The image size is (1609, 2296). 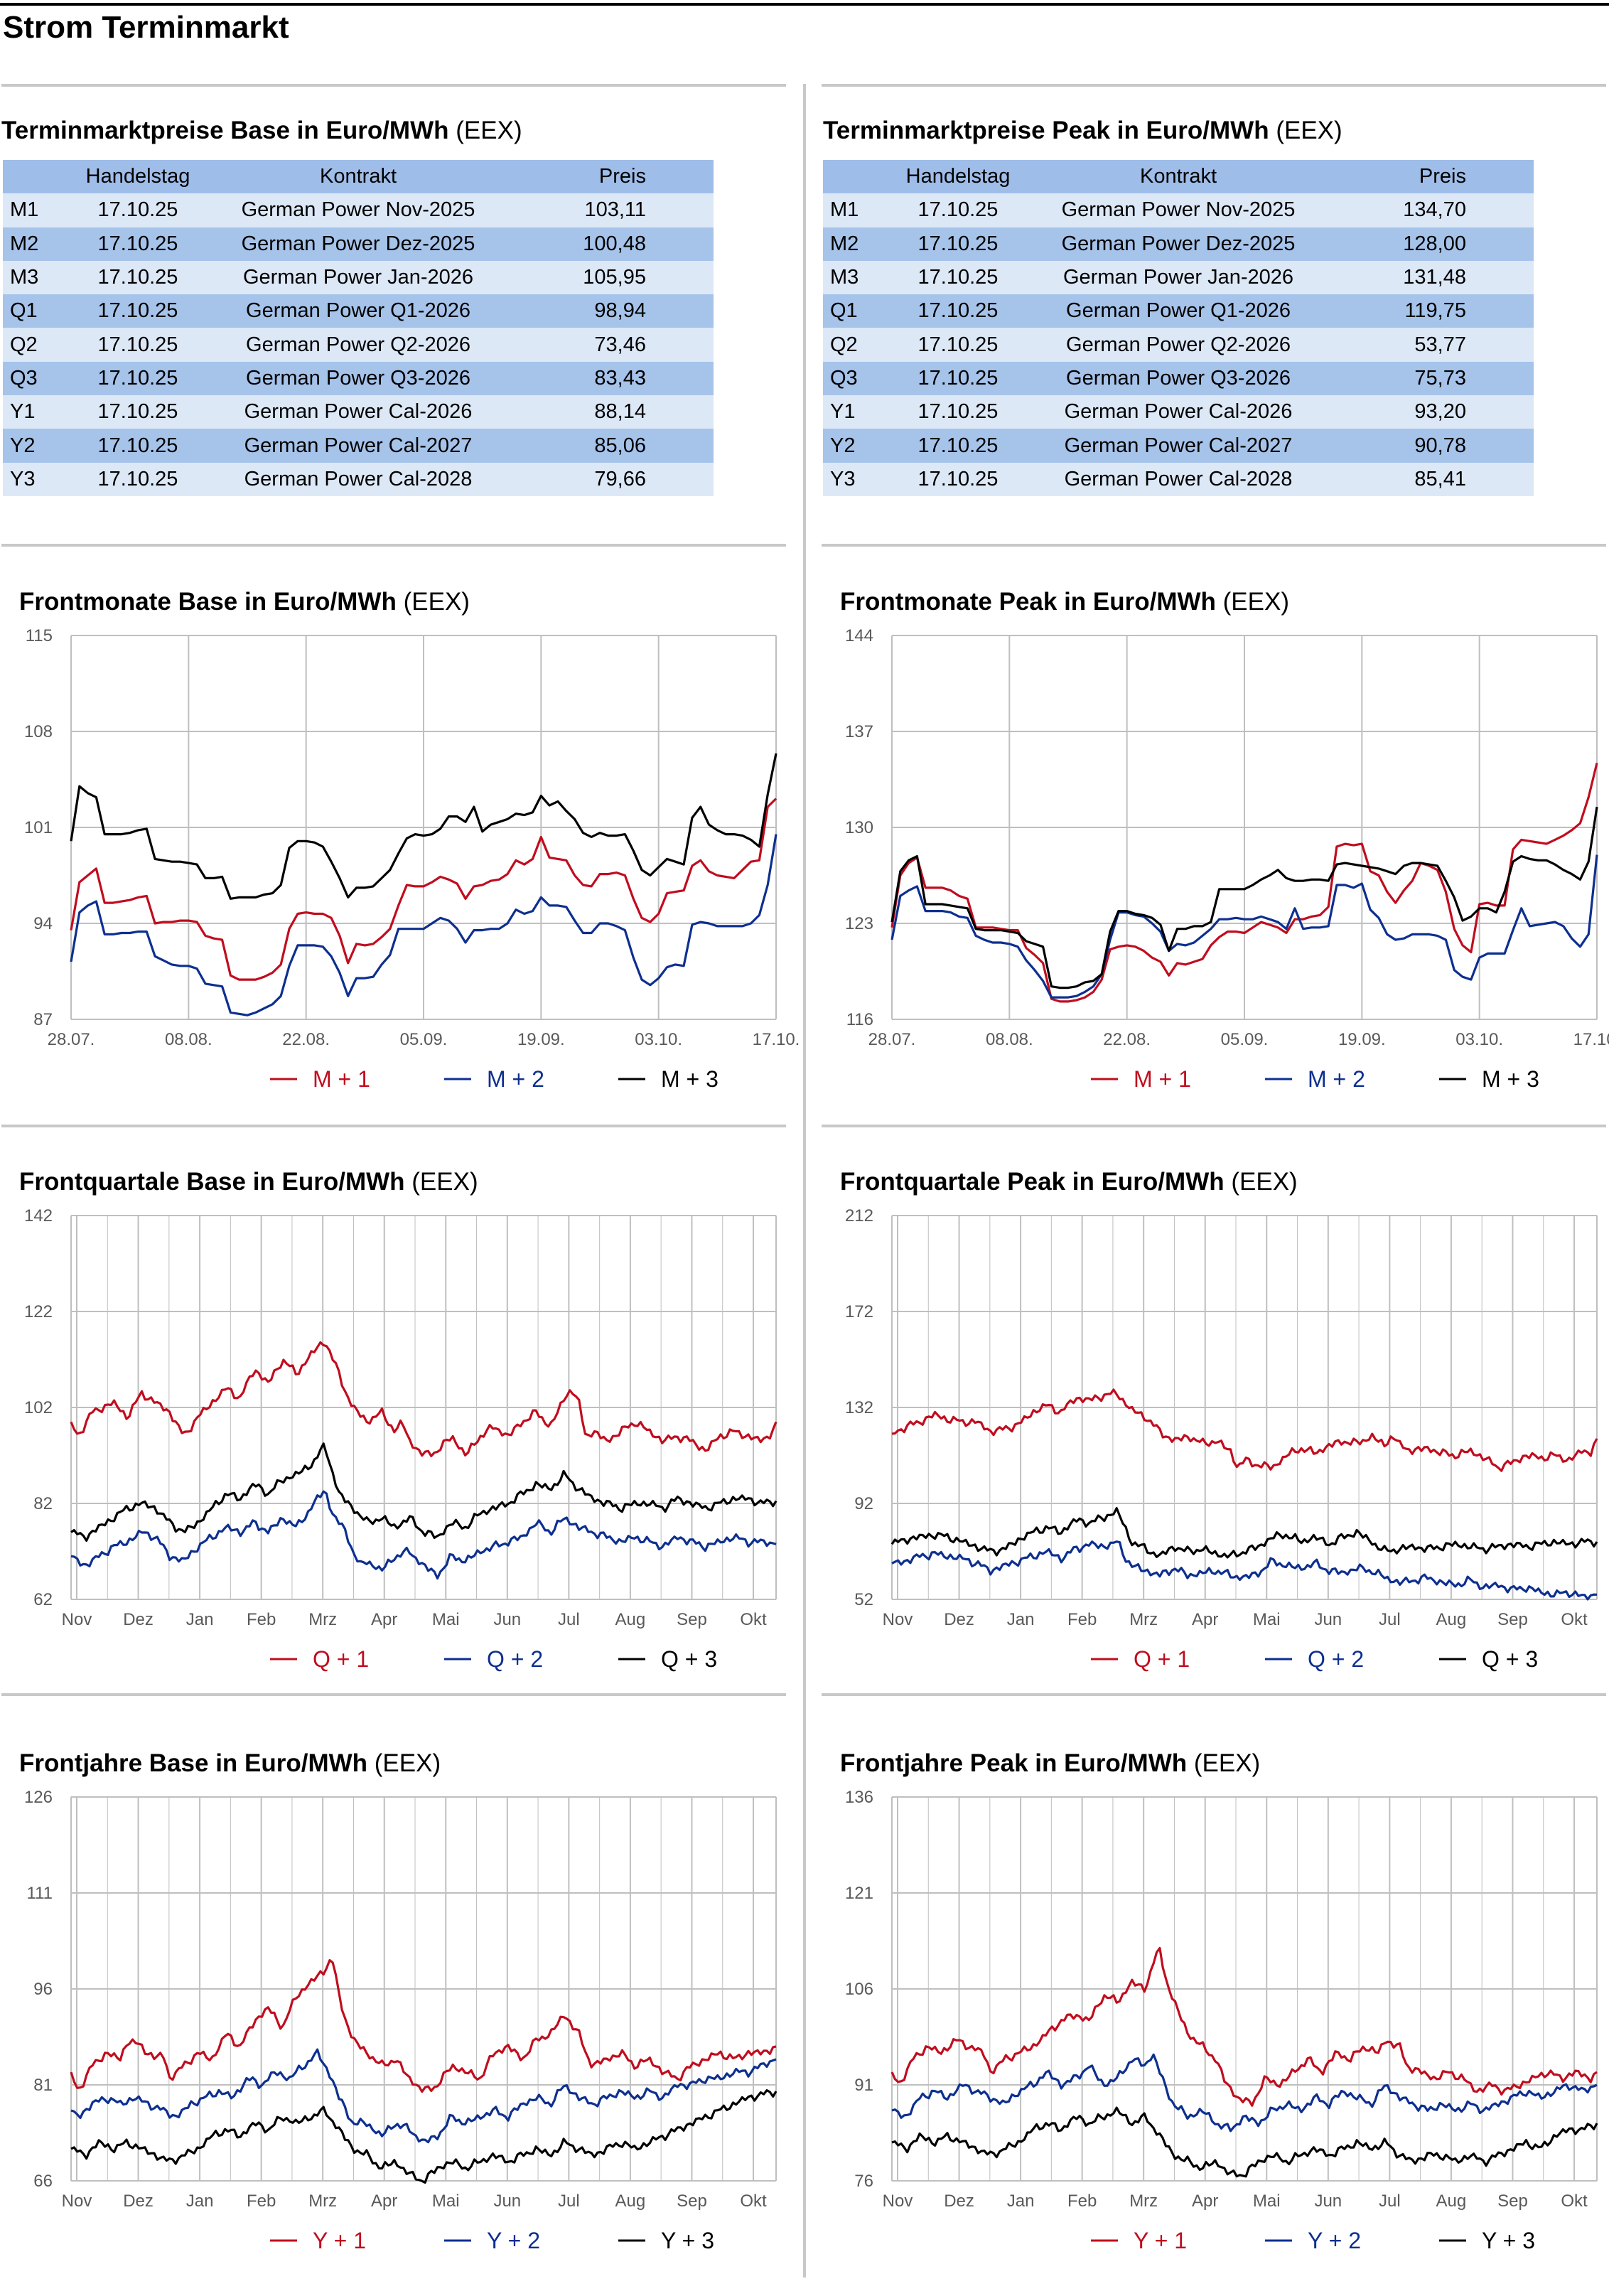 I want to click on legend-label-3: Q + 3, so click(x=1510, y=1659).